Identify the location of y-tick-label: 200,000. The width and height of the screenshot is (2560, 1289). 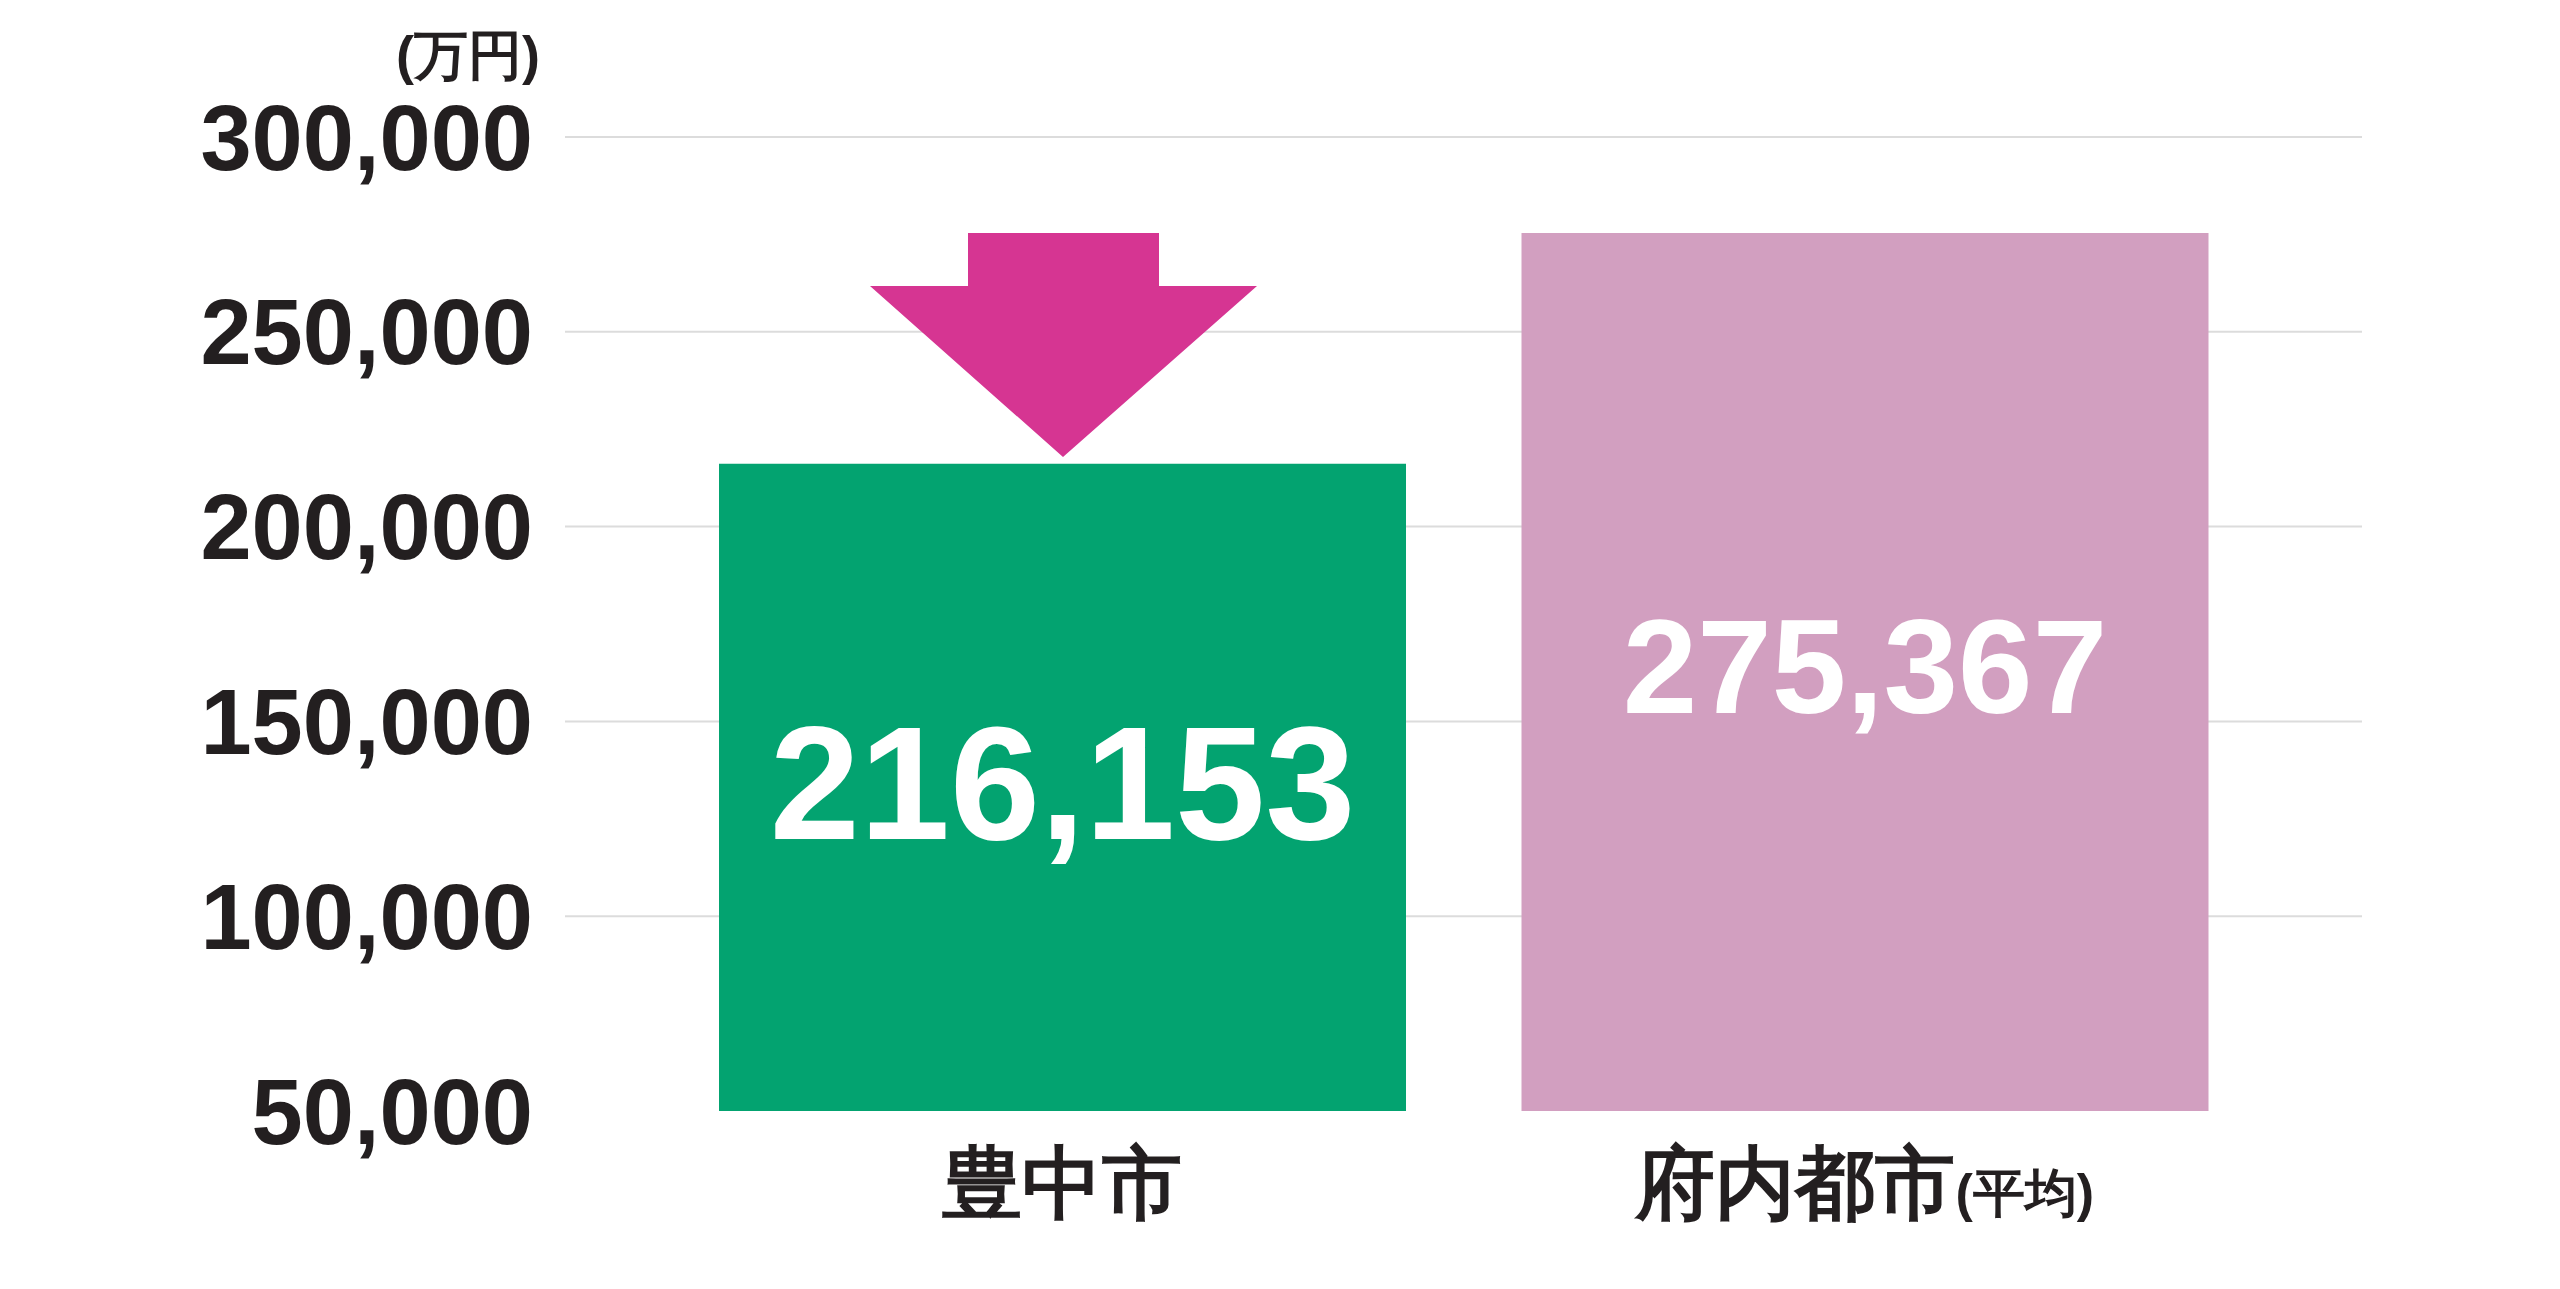
(366, 527).